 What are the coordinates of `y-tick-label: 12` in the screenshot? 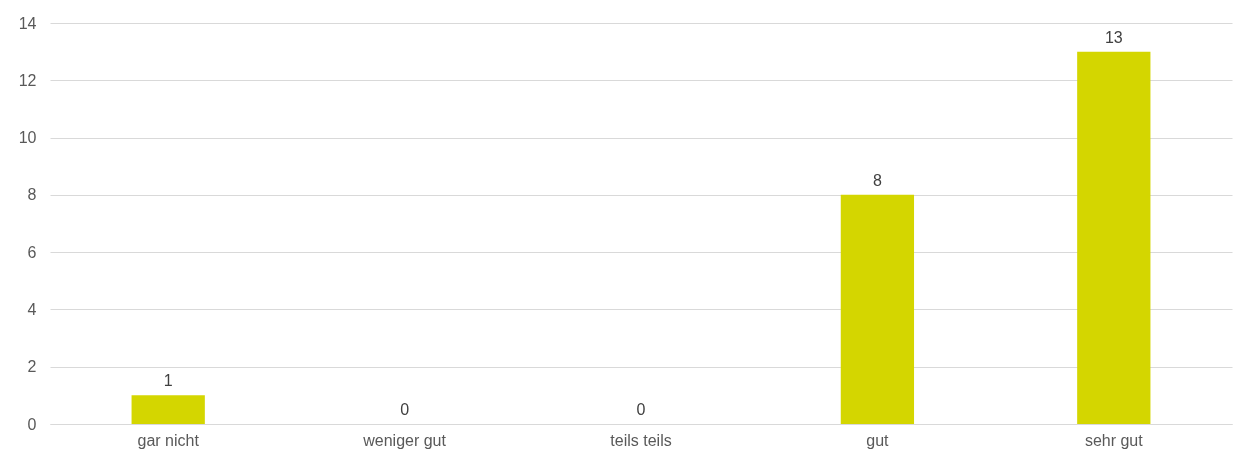 It's located at (27, 80).